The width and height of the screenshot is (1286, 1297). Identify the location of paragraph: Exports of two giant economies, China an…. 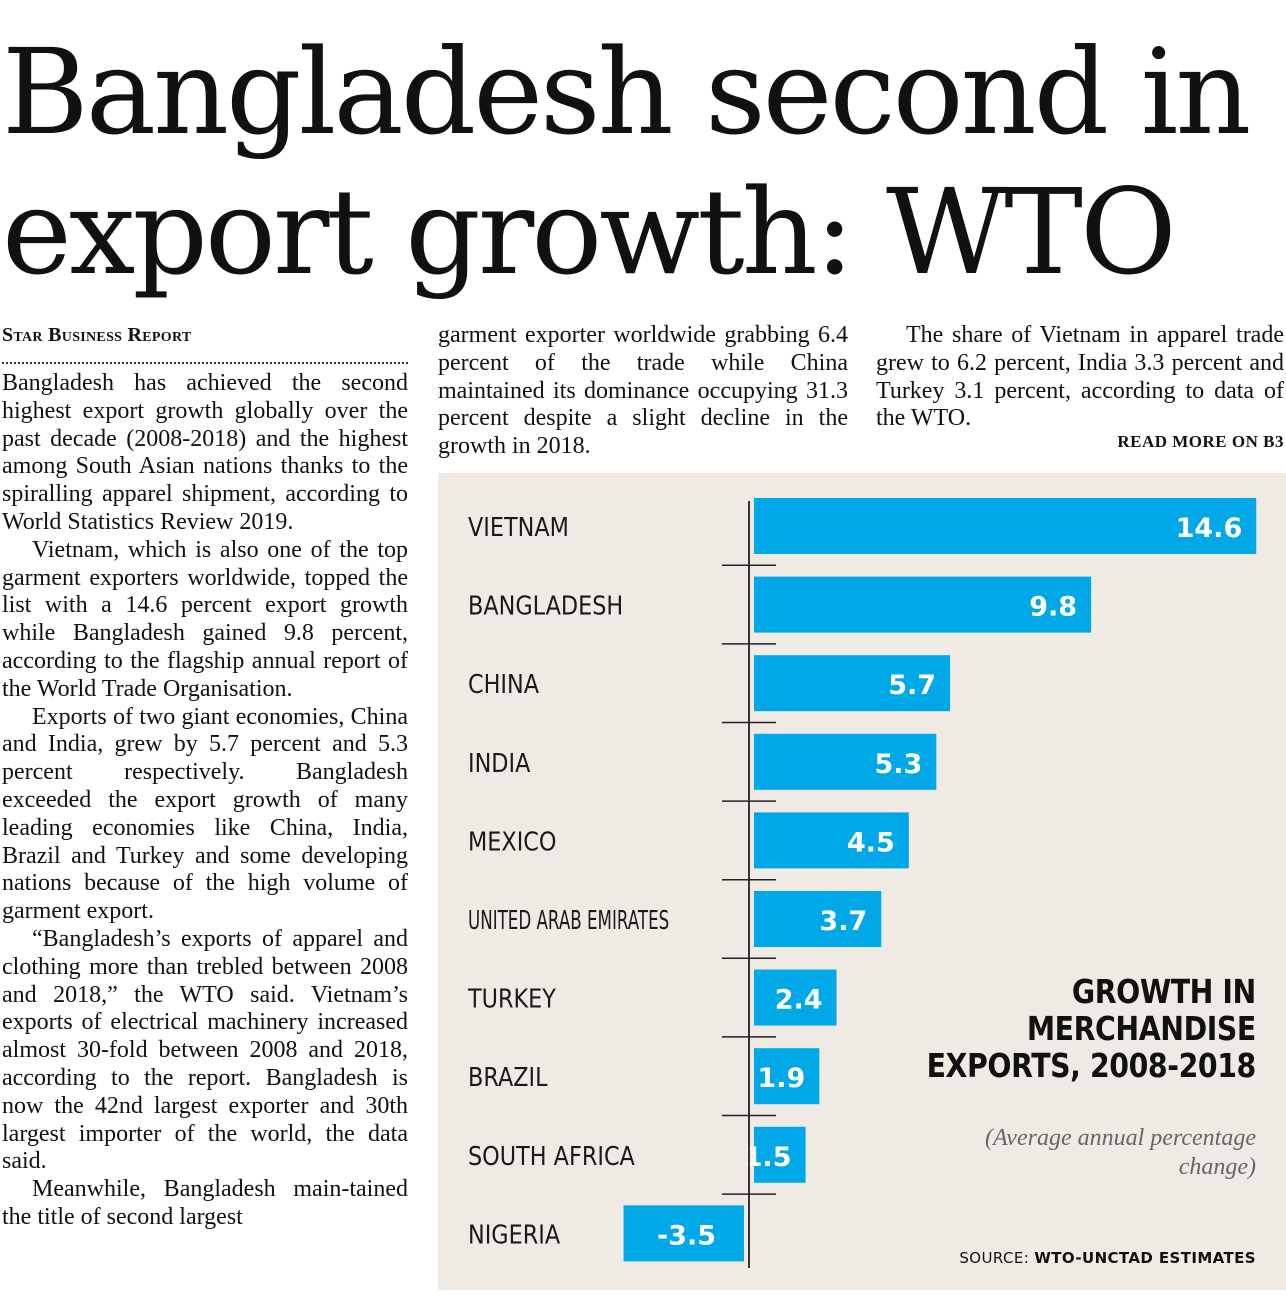
(205, 814).